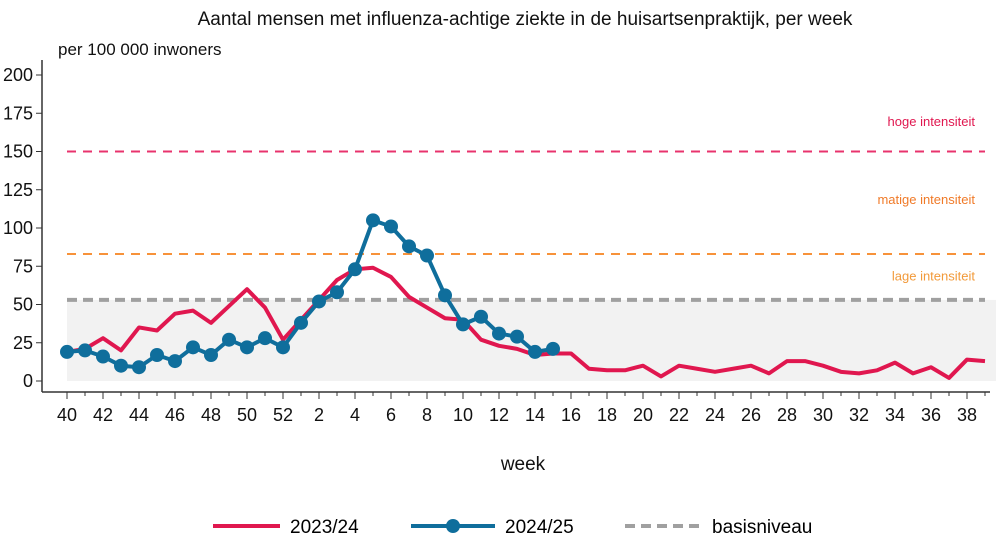 This screenshot has width=996, height=546. What do you see at coordinates (926, 199) in the screenshot?
I see `band-label: matige intensiteit` at bounding box center [926, 199].